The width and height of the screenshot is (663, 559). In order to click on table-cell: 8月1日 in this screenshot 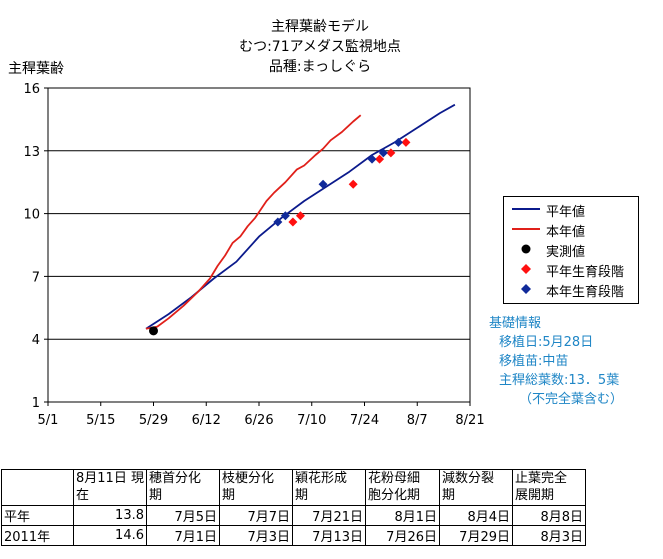, I will do `click(402, 515)`.